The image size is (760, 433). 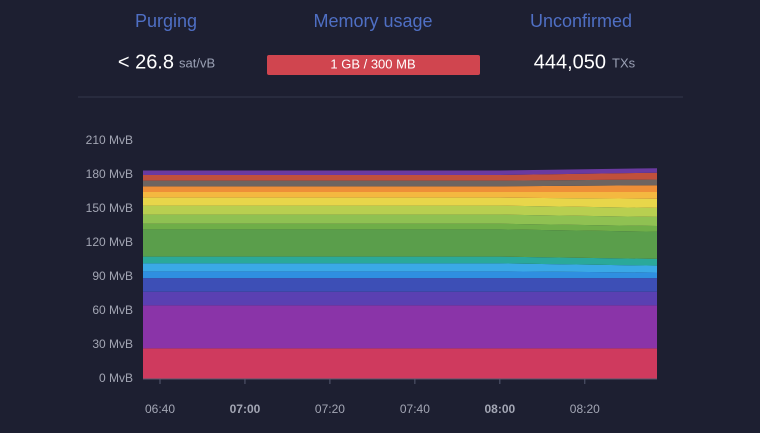 What do you see at coordinates (197, 62) in the screenshot?
I see `stat-unit: sat/vB` at bounding box center [197, 62].